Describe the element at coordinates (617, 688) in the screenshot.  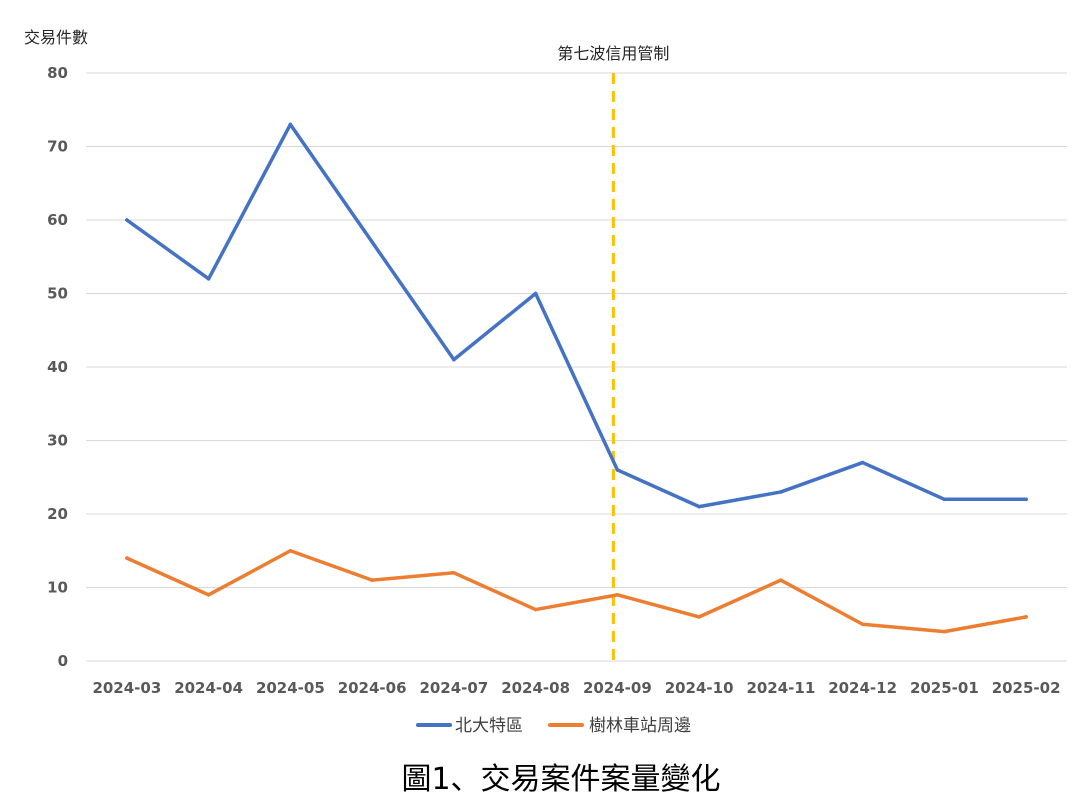
I see `x-tick-label: 2024-09` at that location.